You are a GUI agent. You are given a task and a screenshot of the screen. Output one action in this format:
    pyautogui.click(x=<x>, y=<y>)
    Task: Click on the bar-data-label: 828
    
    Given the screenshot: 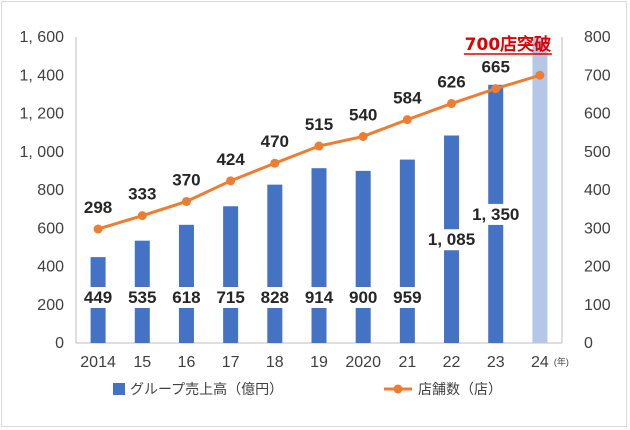 What is the action you would take?
    pyautogui.click(x=275, y=297)
    